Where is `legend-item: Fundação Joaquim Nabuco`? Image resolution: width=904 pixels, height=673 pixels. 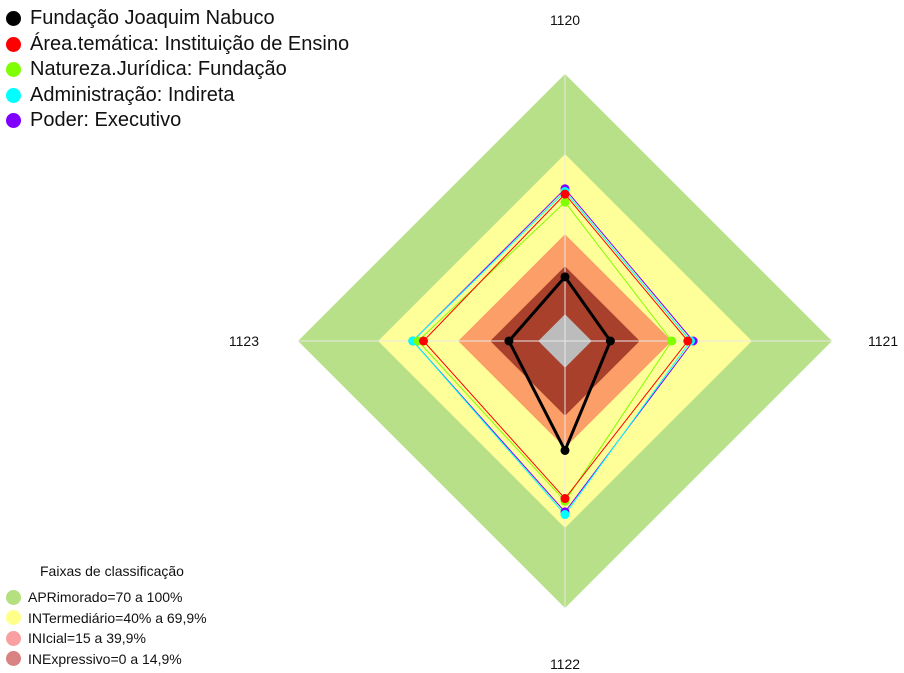
legend-item: Fundação Joaquim Nabuco is located at coordinates (177, 19).